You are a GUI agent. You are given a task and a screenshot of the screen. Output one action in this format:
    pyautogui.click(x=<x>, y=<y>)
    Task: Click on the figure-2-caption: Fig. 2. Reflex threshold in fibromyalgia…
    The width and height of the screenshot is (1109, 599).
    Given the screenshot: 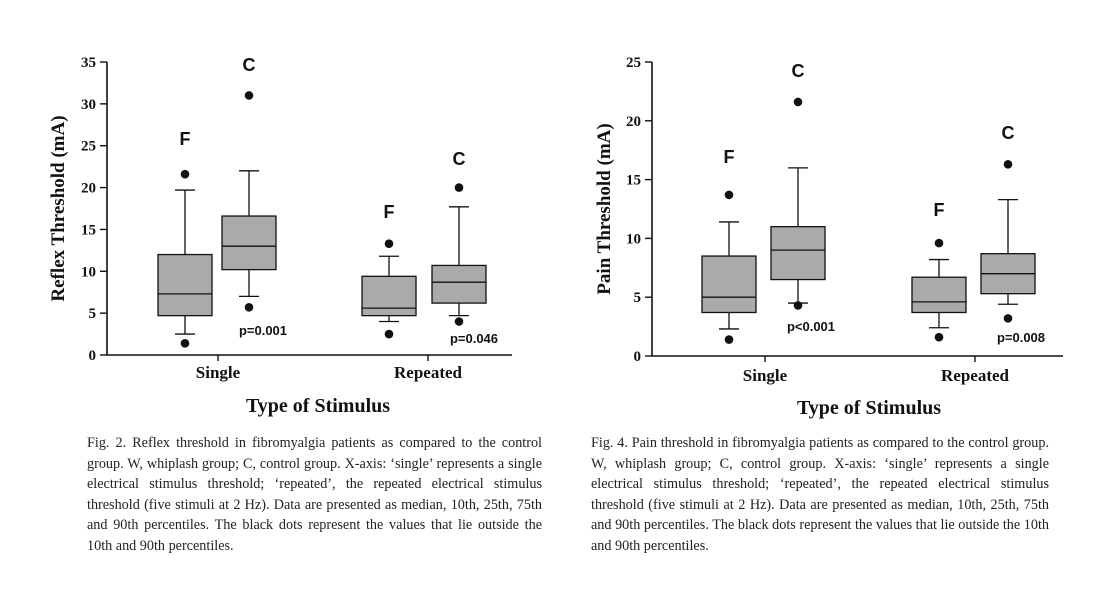 What is the action you would take?
    pyautogui.click(x=314, y=494)
    